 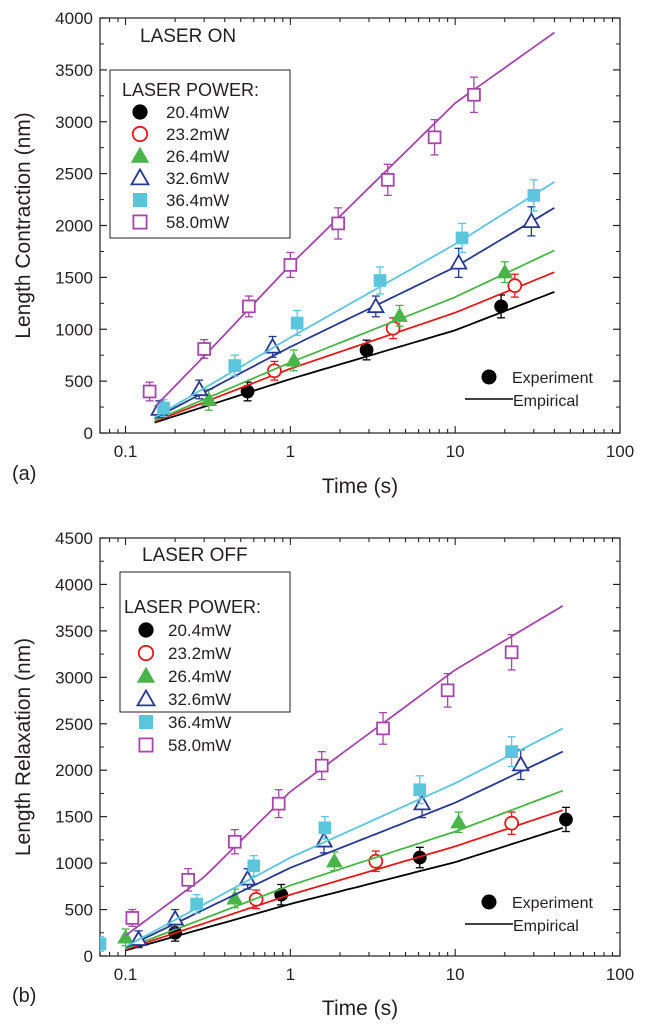 I want to click on legend-label: 20.4mW, so click(x=199, y=630).